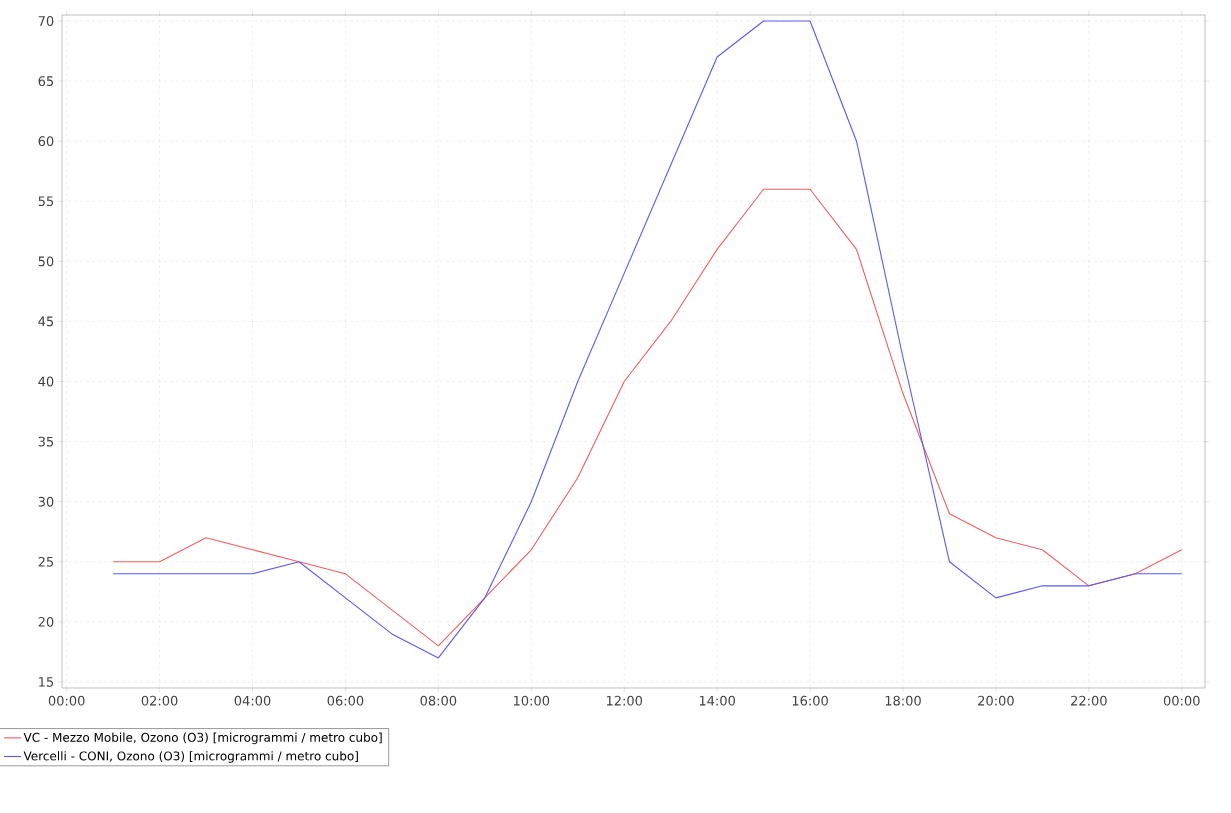  Describe the element at coordinates (46, 501) in the screenshot. I see `y-tick-label: 30` at that location.